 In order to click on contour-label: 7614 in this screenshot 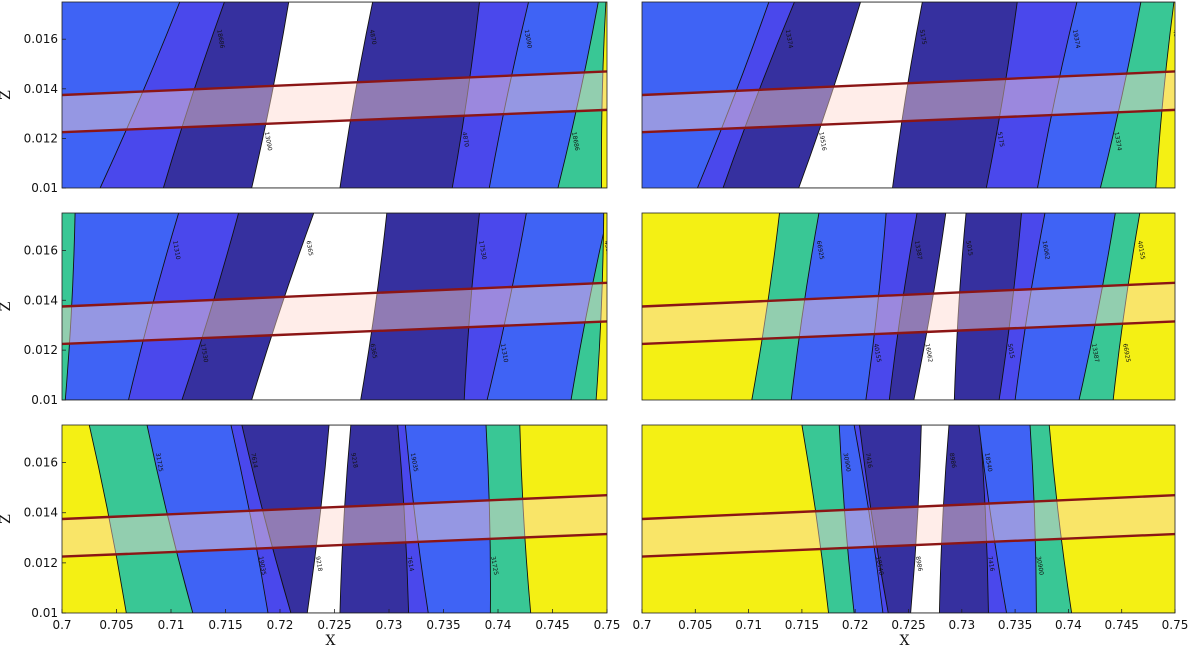, I will do `click(254, 460)`.